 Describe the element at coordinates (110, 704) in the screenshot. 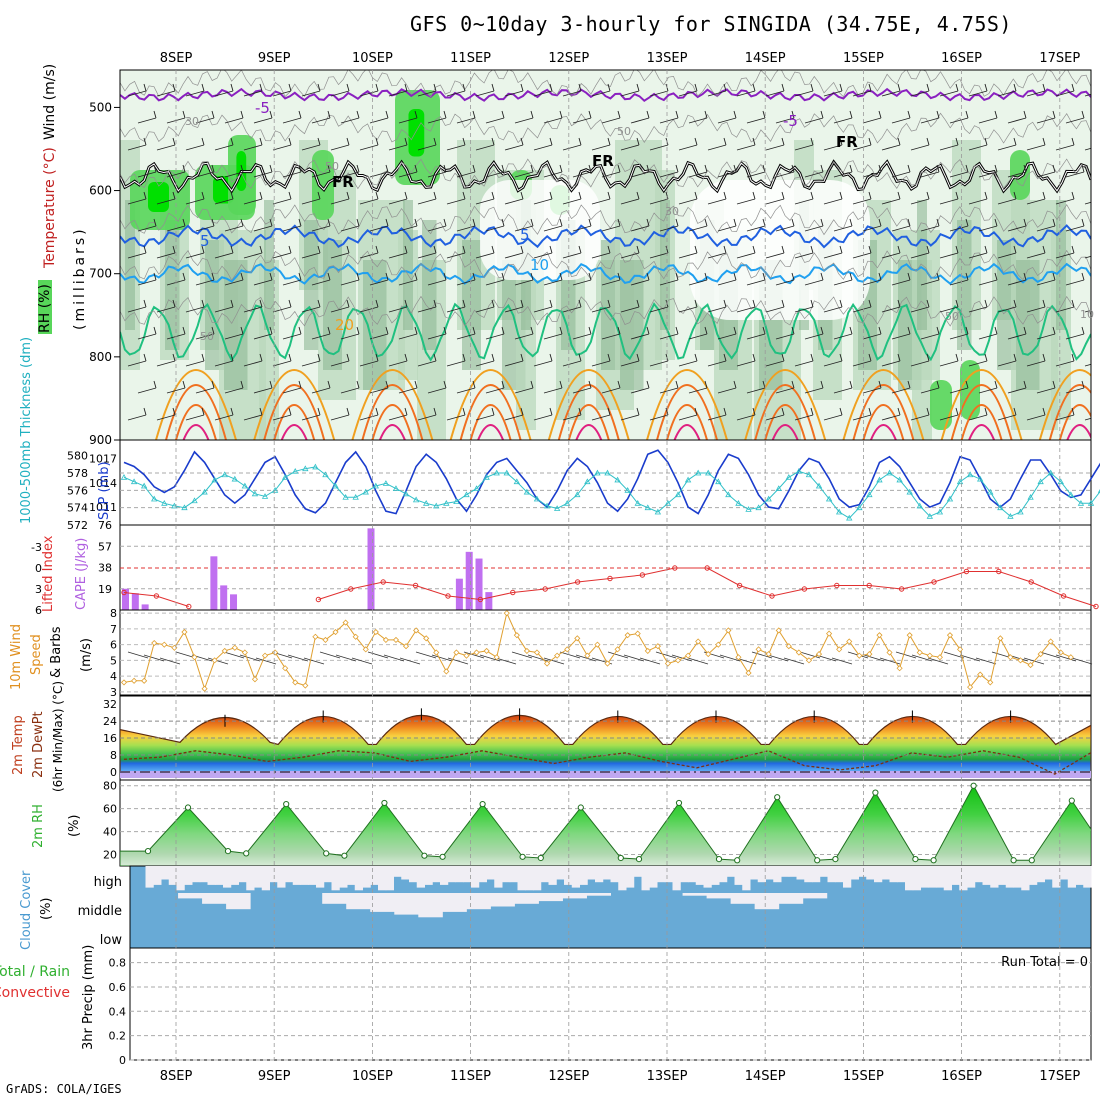

I see `temp-tick-label: 32` at that location.